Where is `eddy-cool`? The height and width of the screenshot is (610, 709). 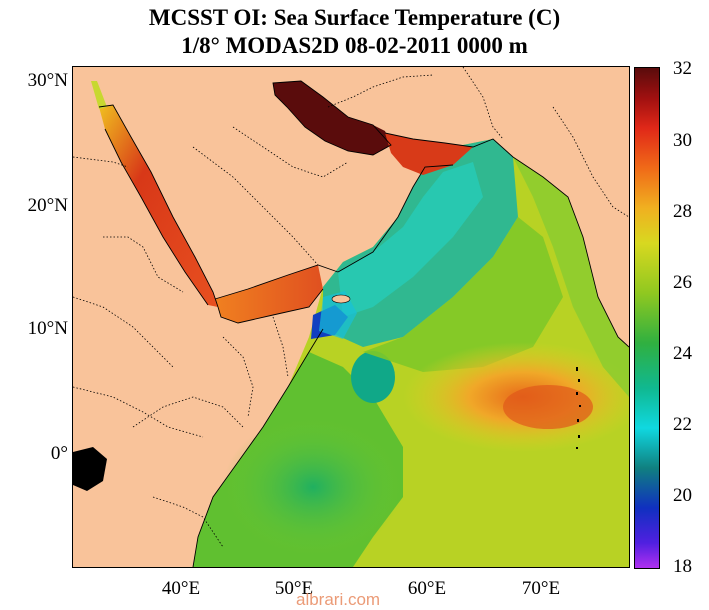 eddy-cool is located at coordinates (373, 377).